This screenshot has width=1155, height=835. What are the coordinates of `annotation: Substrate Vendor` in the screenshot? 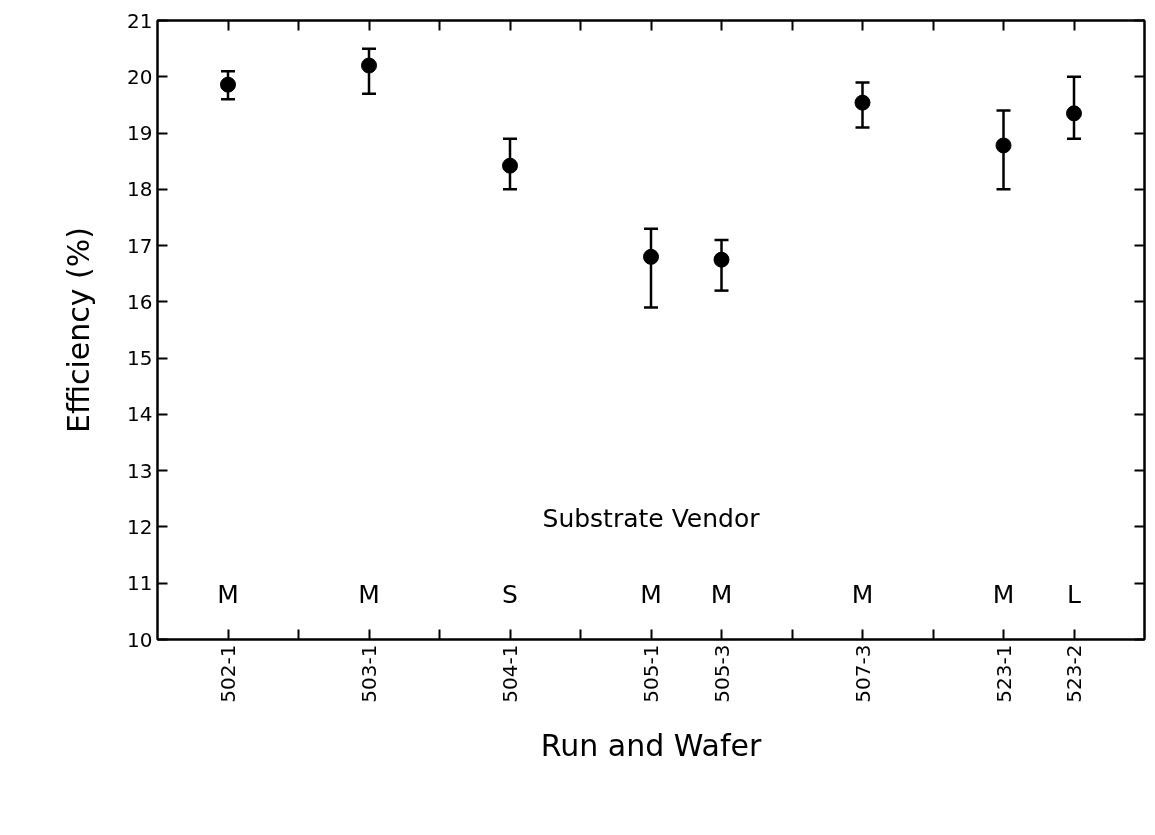 It's located at (651, 519).